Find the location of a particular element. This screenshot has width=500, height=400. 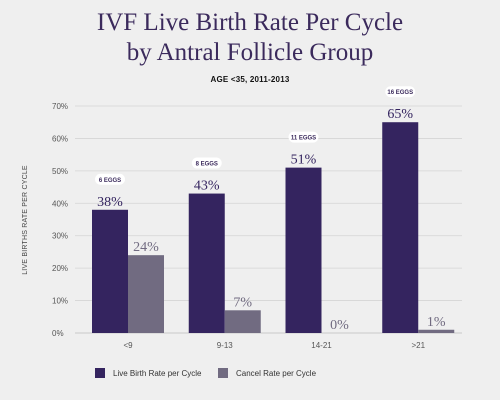

data-label-cancel: 1% is located at coordinates (436, 322).